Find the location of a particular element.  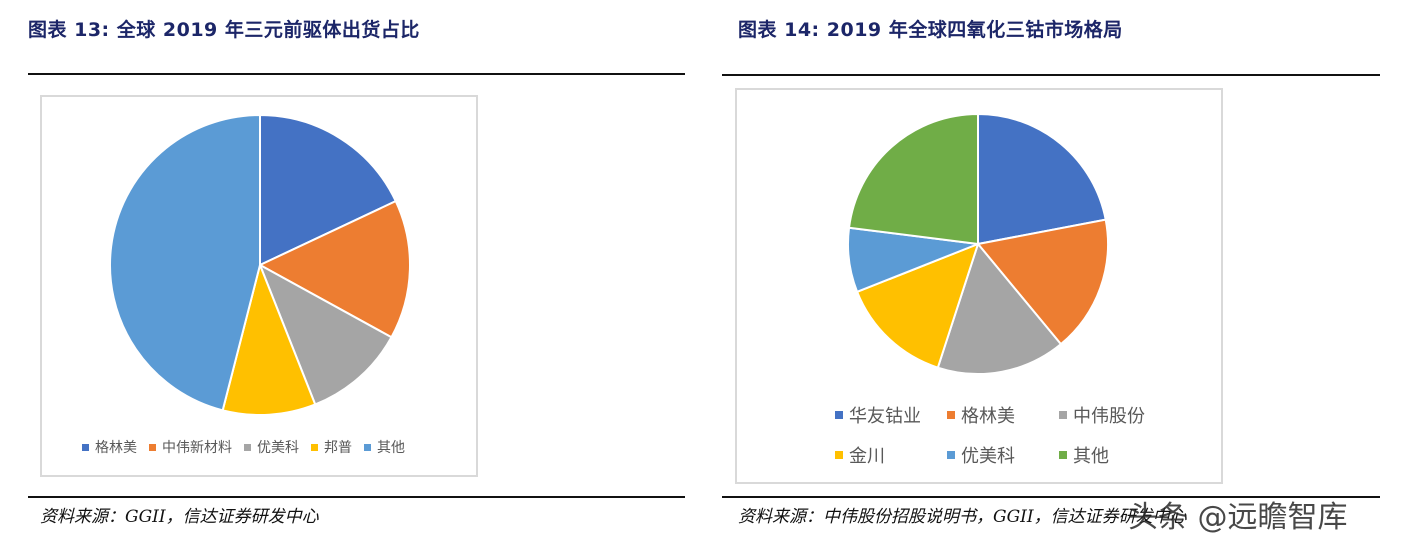

legend-label: 邦普 is located at coordinates (338, 448).